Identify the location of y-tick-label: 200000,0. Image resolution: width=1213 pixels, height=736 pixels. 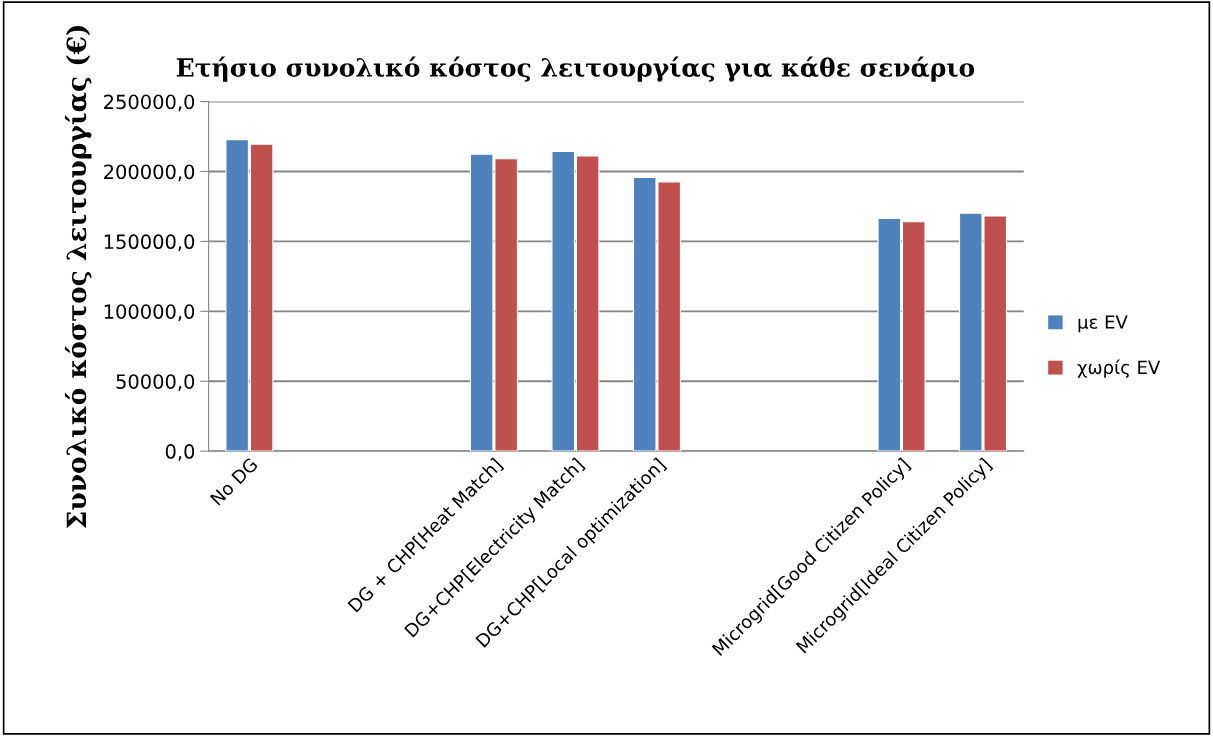
(149, 173).